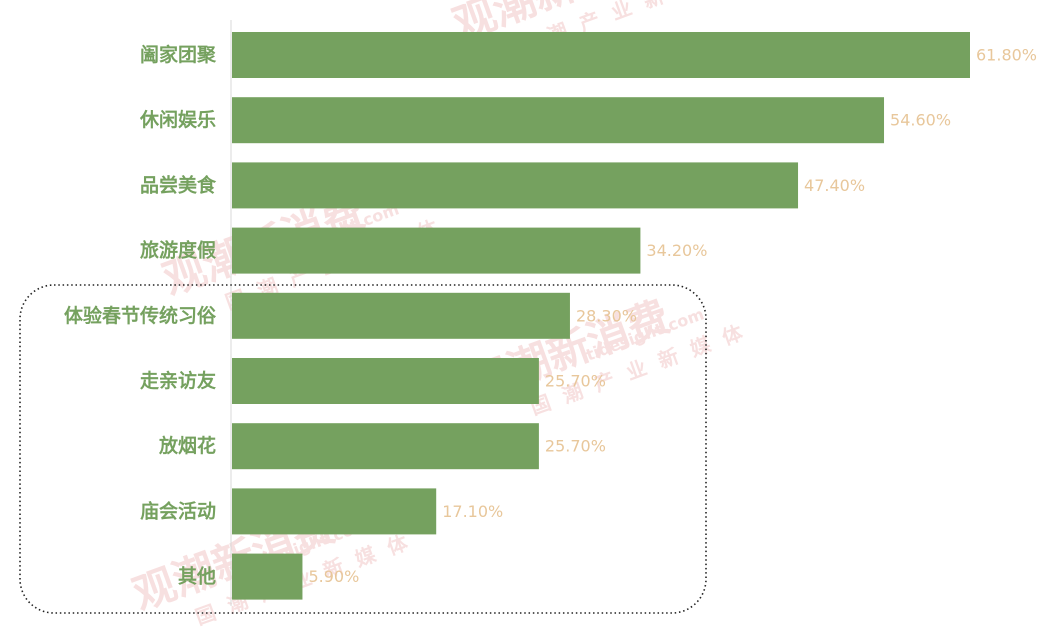 The image size is (1056, 640). Describe the element at coordinates (676, 250) in the screenshot. I see `value-label: 34.20%` at that location.